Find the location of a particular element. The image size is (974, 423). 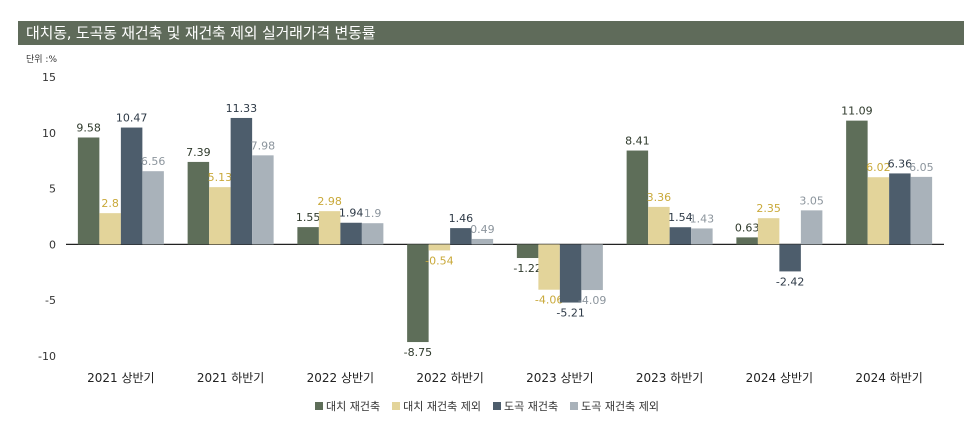

data-label: 1.55 is located at coordinates (308, 217).